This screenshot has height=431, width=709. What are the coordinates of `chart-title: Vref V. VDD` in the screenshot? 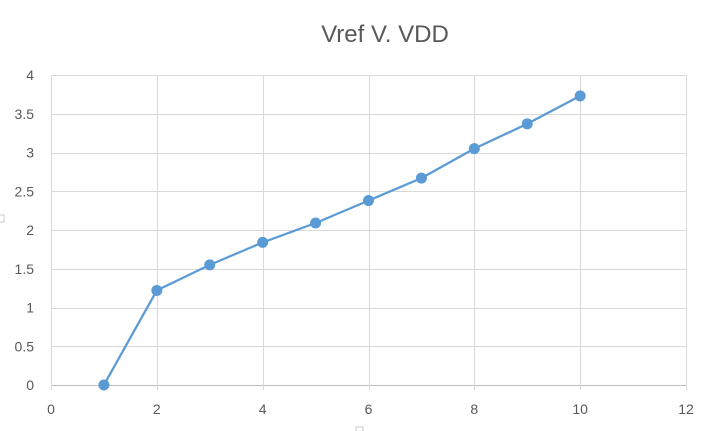 It's located at (385, 34).